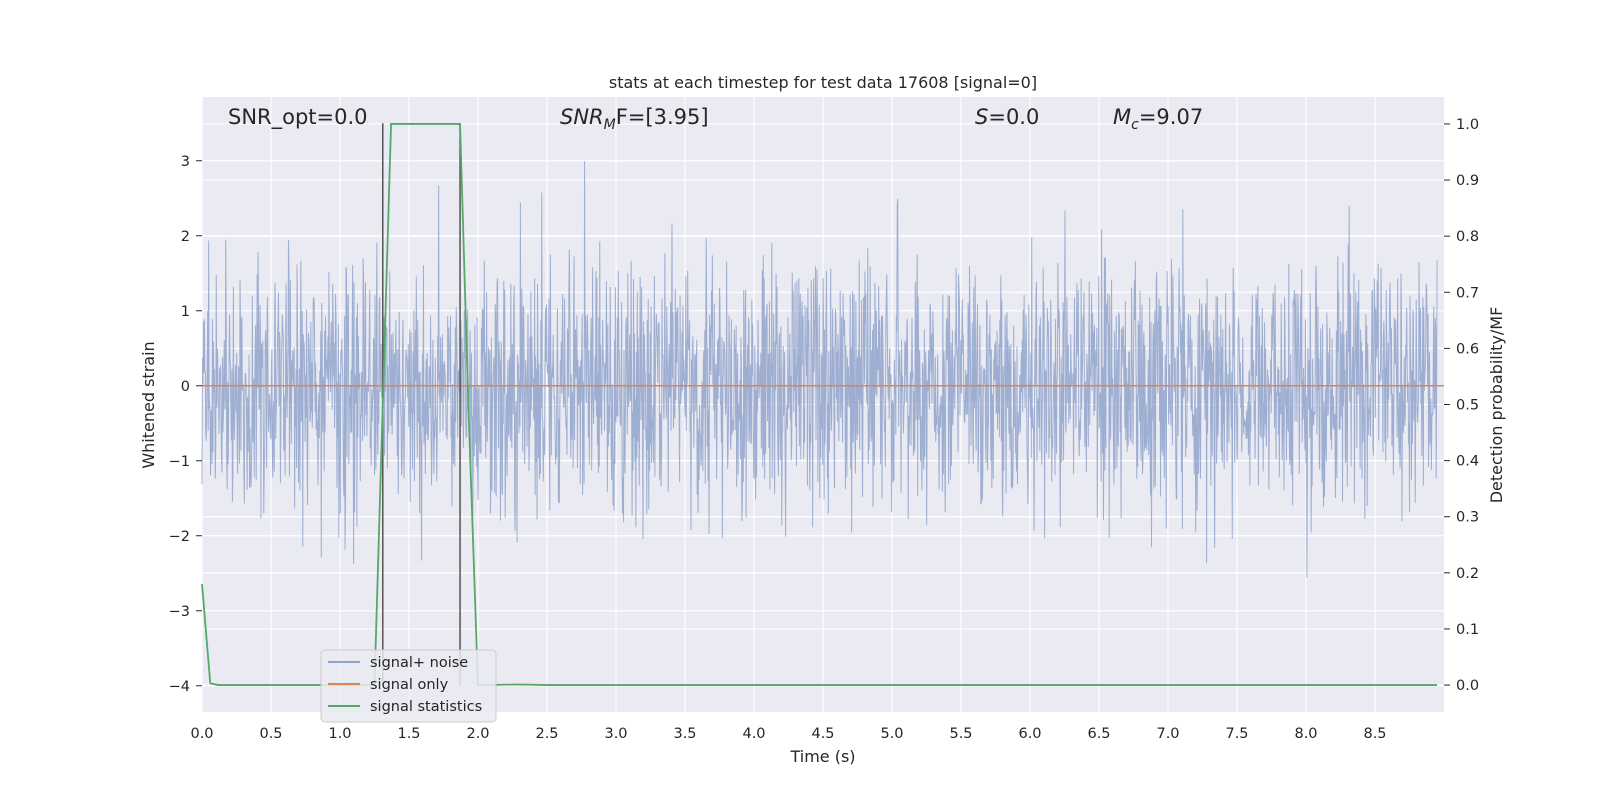  I want to click on y-axis-right-label: Detection probability/MF, so click(1496, 405).